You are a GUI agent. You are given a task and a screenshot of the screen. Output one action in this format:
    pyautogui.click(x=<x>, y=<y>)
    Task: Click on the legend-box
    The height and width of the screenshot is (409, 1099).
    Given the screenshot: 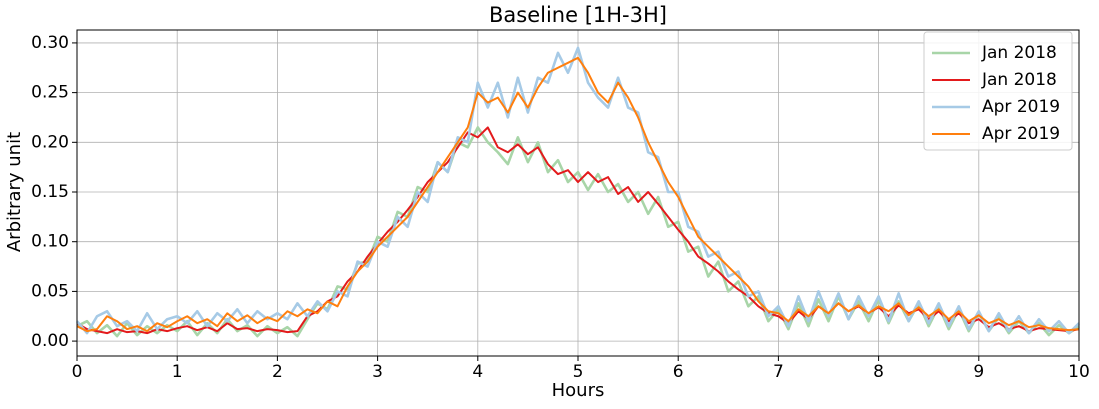 What is the action you would take?
    pyautogui.click(x=998, y=91)
    